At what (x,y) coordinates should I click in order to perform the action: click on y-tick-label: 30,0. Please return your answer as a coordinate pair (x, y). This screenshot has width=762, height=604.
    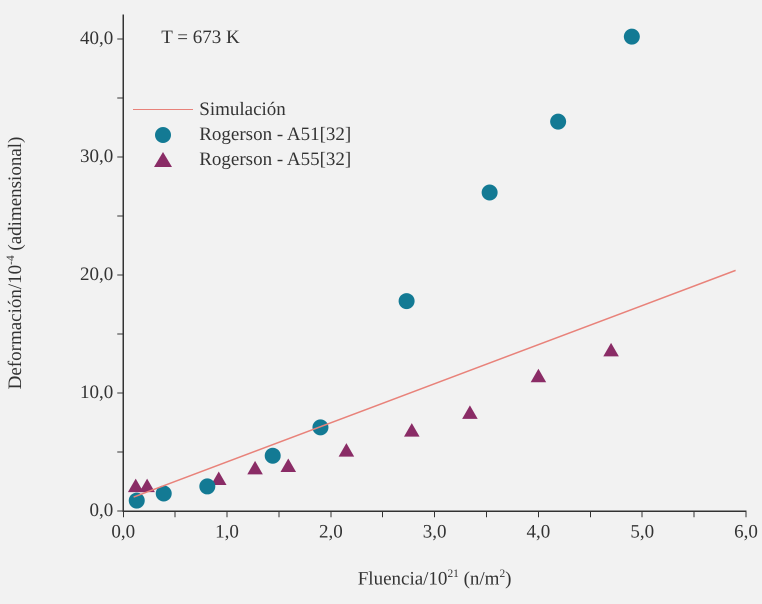
    Looking at the image, I should click on (97, 157).